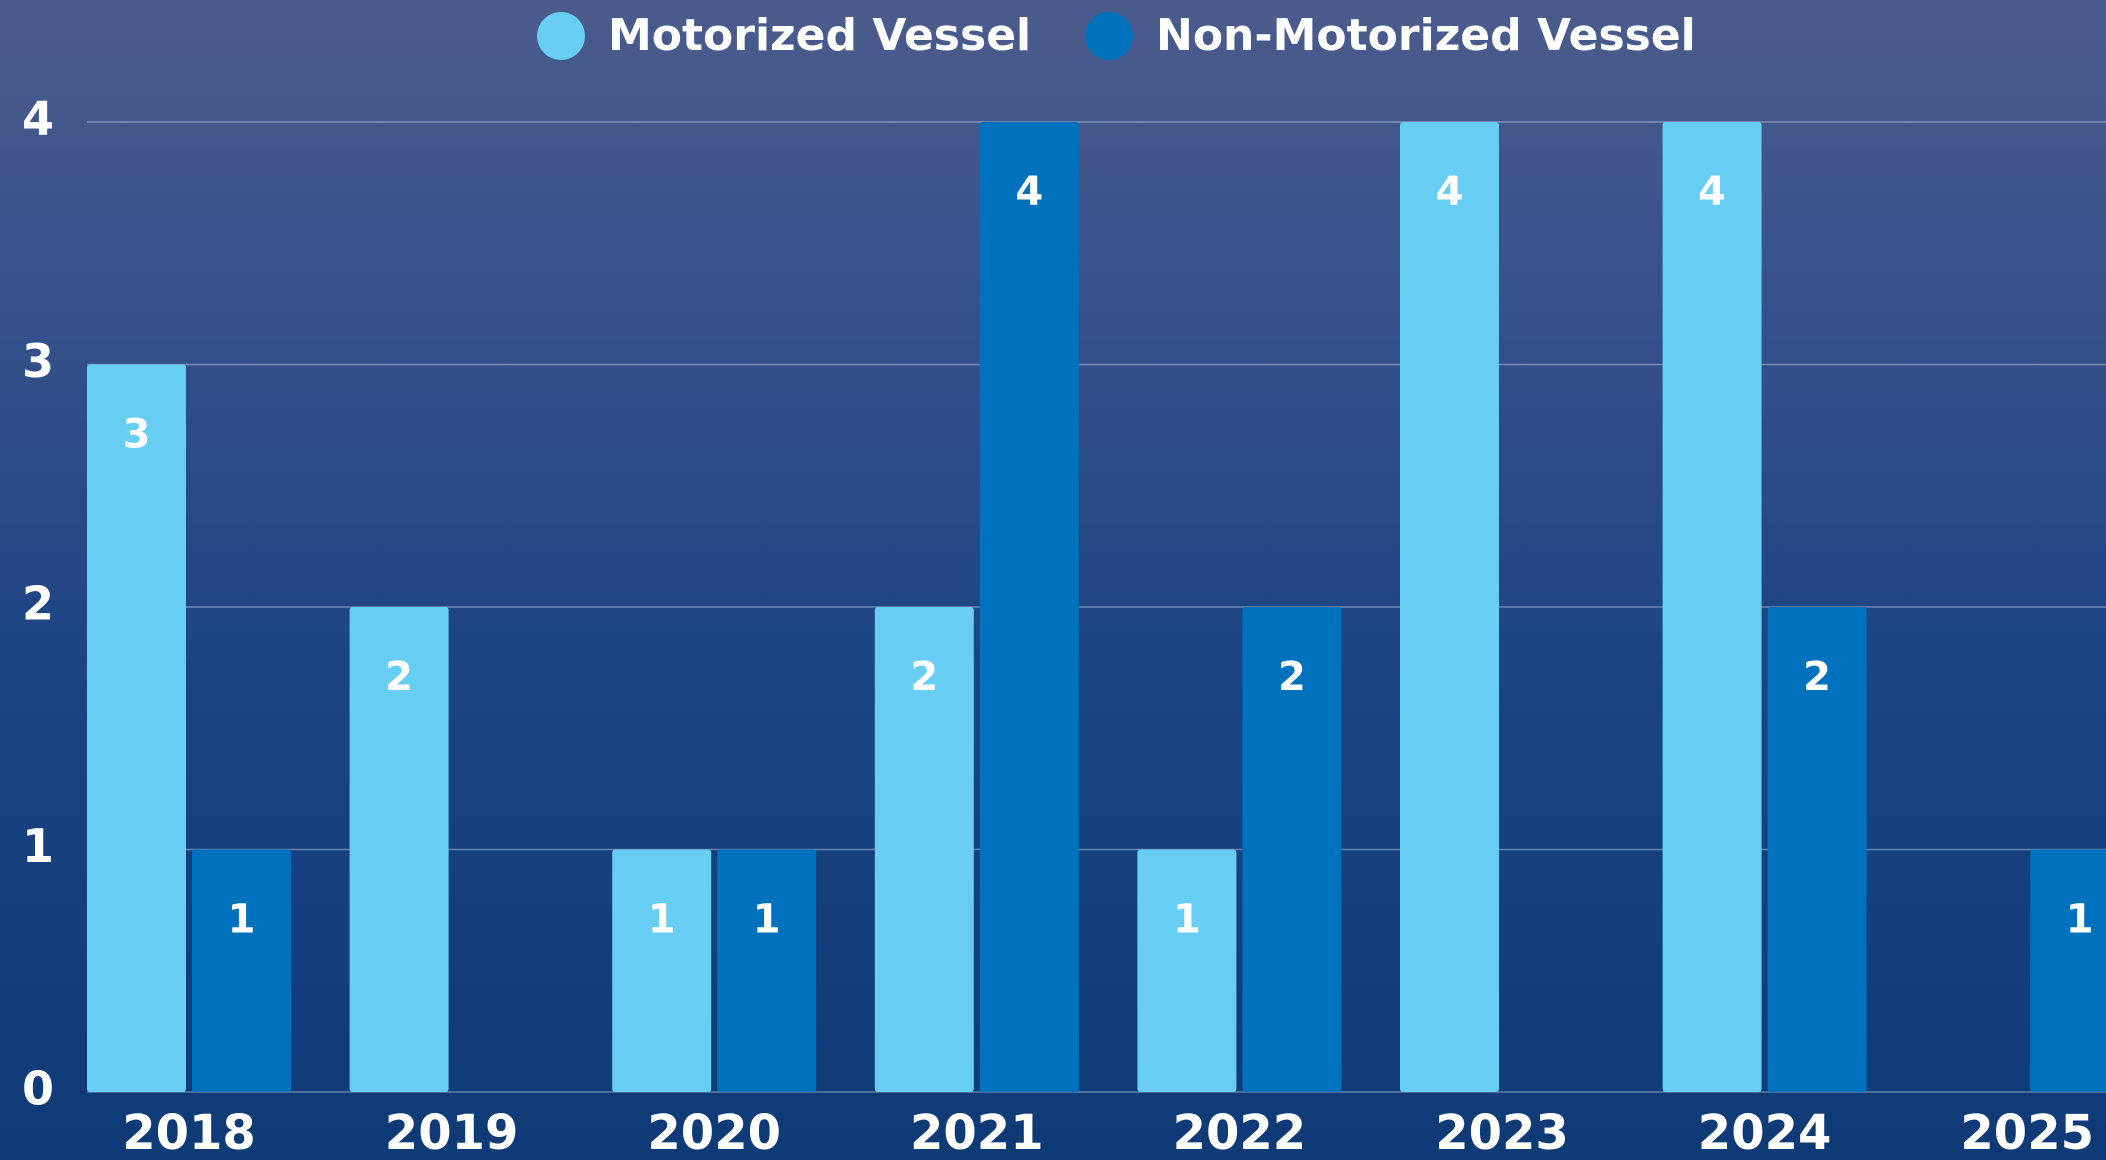 This screenshot has height=1160, width=2106. Describe the element at coordinates (38, 361) in the screenshot. I see `y-tick-label: 3` at that location.